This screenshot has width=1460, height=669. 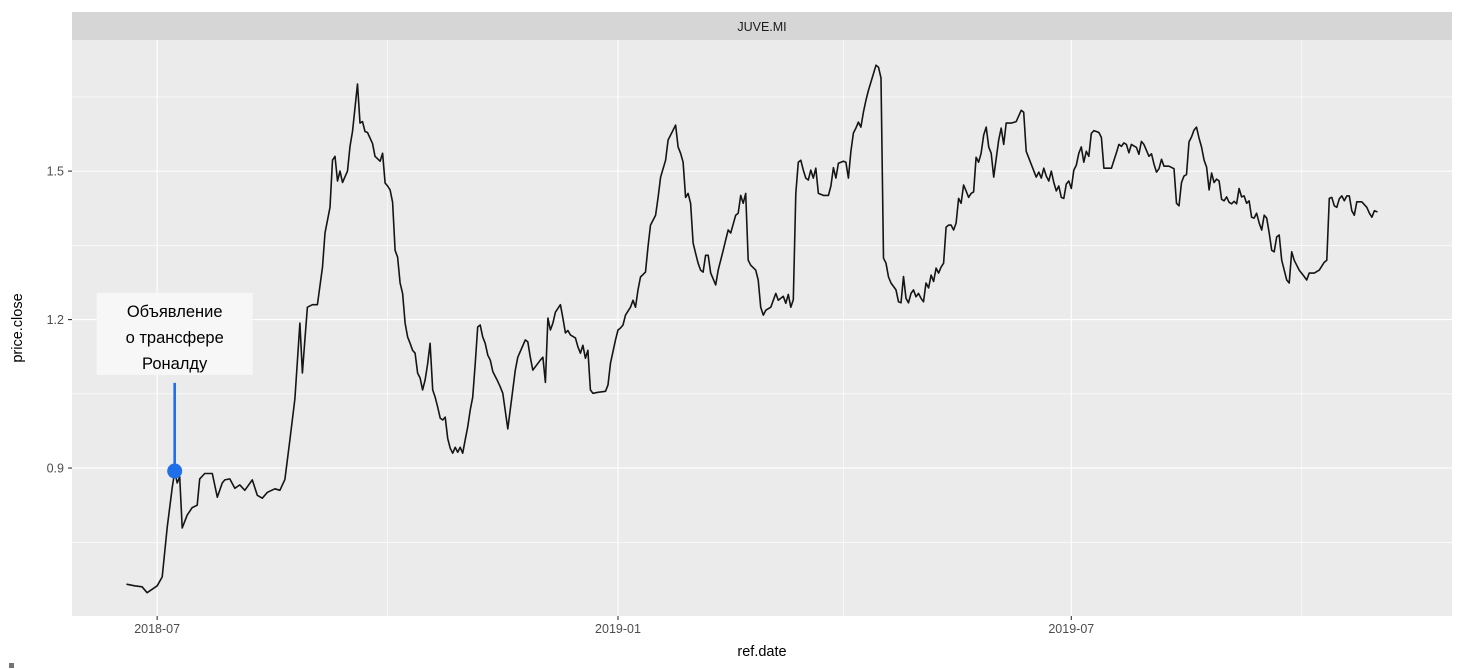 What do you see at coordinates (761, 652) in the screenshot?
I see `x-axis-title: ref.date` at bounding box center [761, 652].